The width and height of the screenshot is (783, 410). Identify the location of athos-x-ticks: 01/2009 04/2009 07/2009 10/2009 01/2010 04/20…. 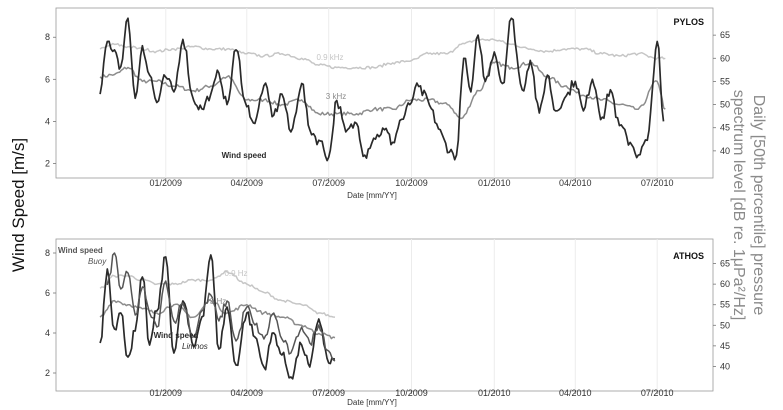
(412, 393).